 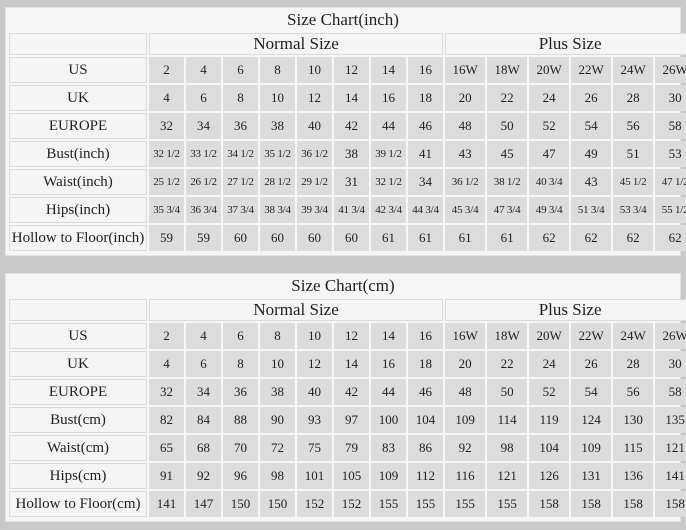 I want to click on size-cell: 29 1/2, so click(x=314, y=182).